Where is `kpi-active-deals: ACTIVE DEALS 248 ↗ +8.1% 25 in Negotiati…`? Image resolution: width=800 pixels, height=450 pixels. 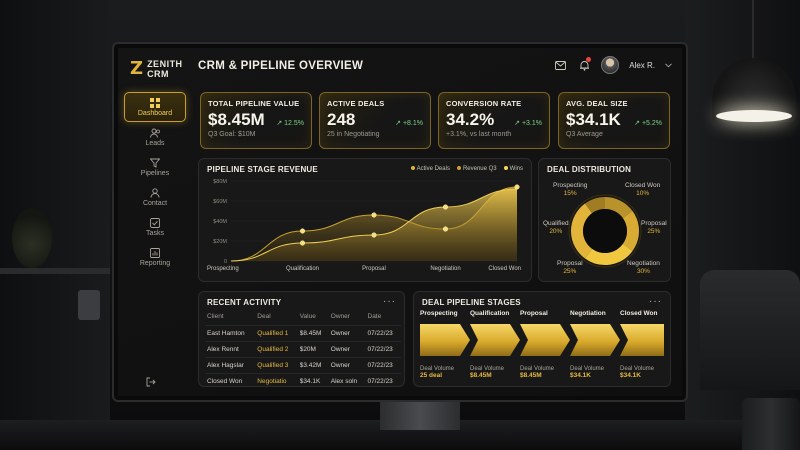 kpi-active-deals: ACTIVE DEALS 248 ↗ +8.1% 25 in Negotiati… is located at coordinates (375, 120).